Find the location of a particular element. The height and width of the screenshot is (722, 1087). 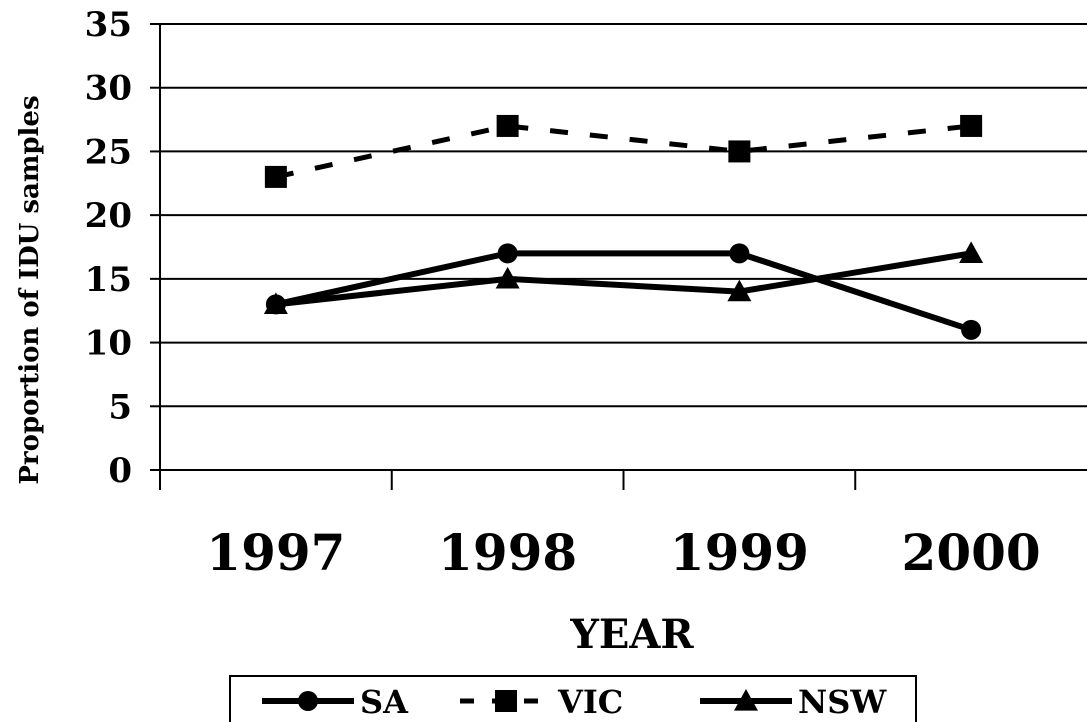

x-tick-labels: 1997 1998 1999 2000 is located at coordinates (623, 552).